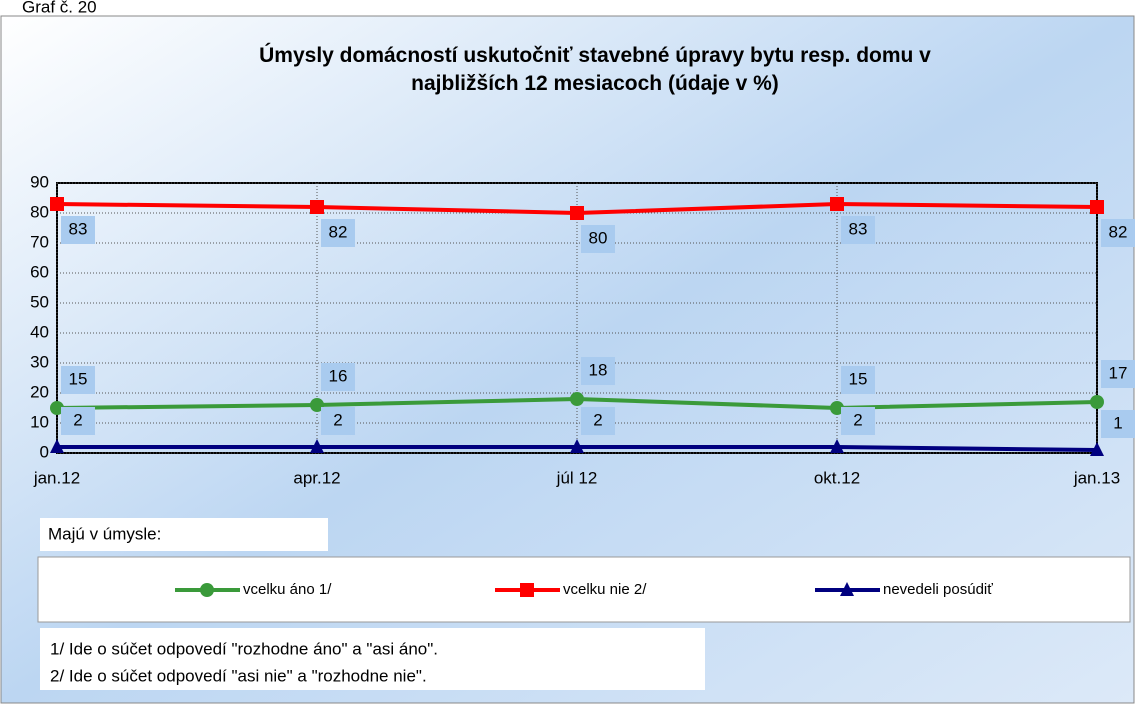 This screenshot has height=709, width=1135. I want to click on y-tick-label: 50, so click(39, 301).